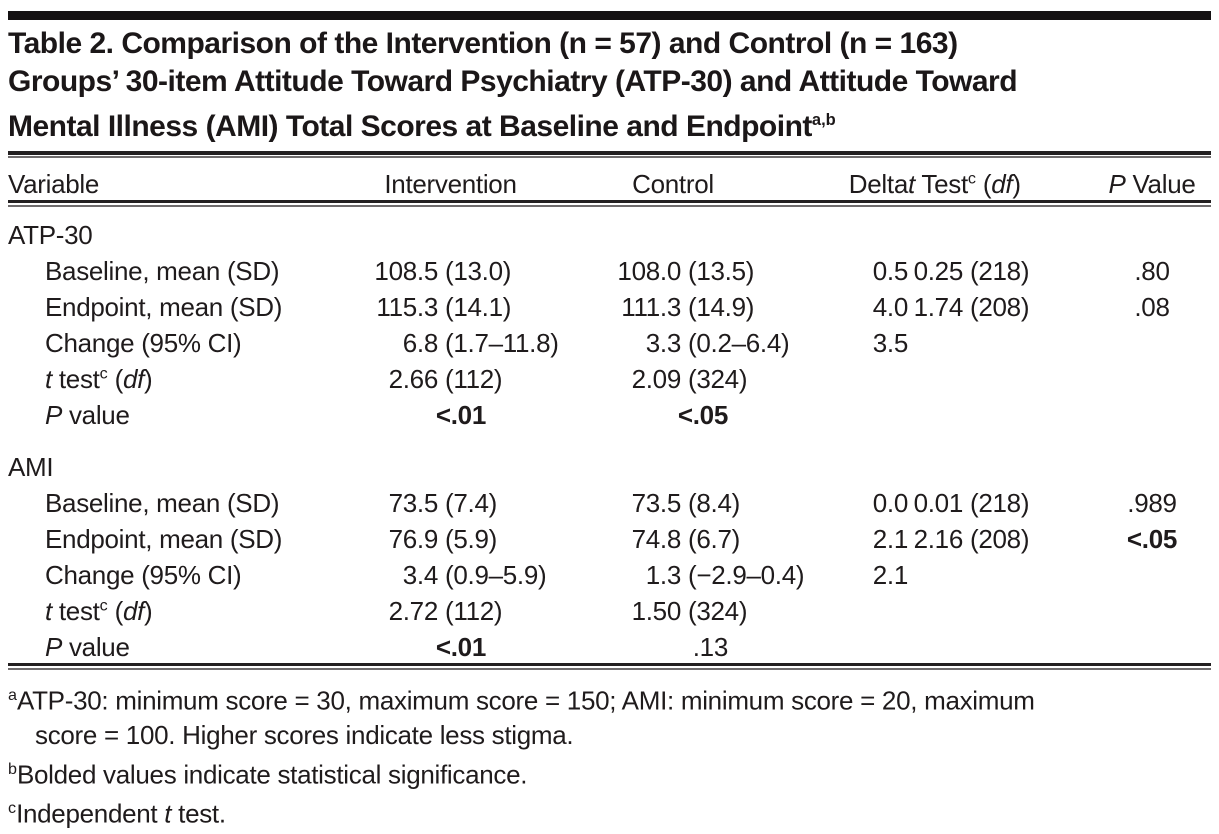 The height and width of the screenshot is (834, 1219). I want to click on delta-cell: 0.0, so click(890, 503).